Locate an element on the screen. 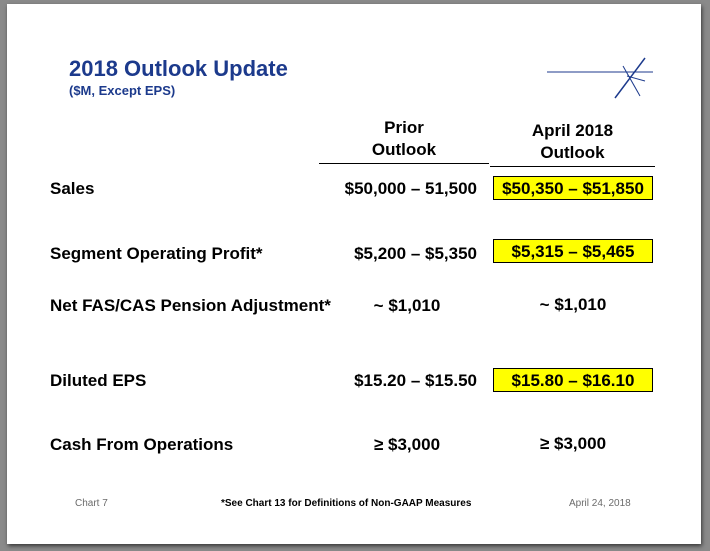  prior-value-sales: $50,000 – 51,500 is located at coordinates (410, 188).